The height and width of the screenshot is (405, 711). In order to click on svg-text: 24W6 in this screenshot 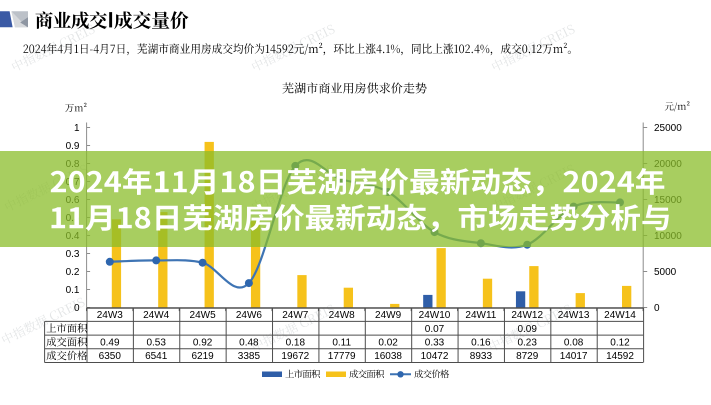, I will do `click(249, 315)`.